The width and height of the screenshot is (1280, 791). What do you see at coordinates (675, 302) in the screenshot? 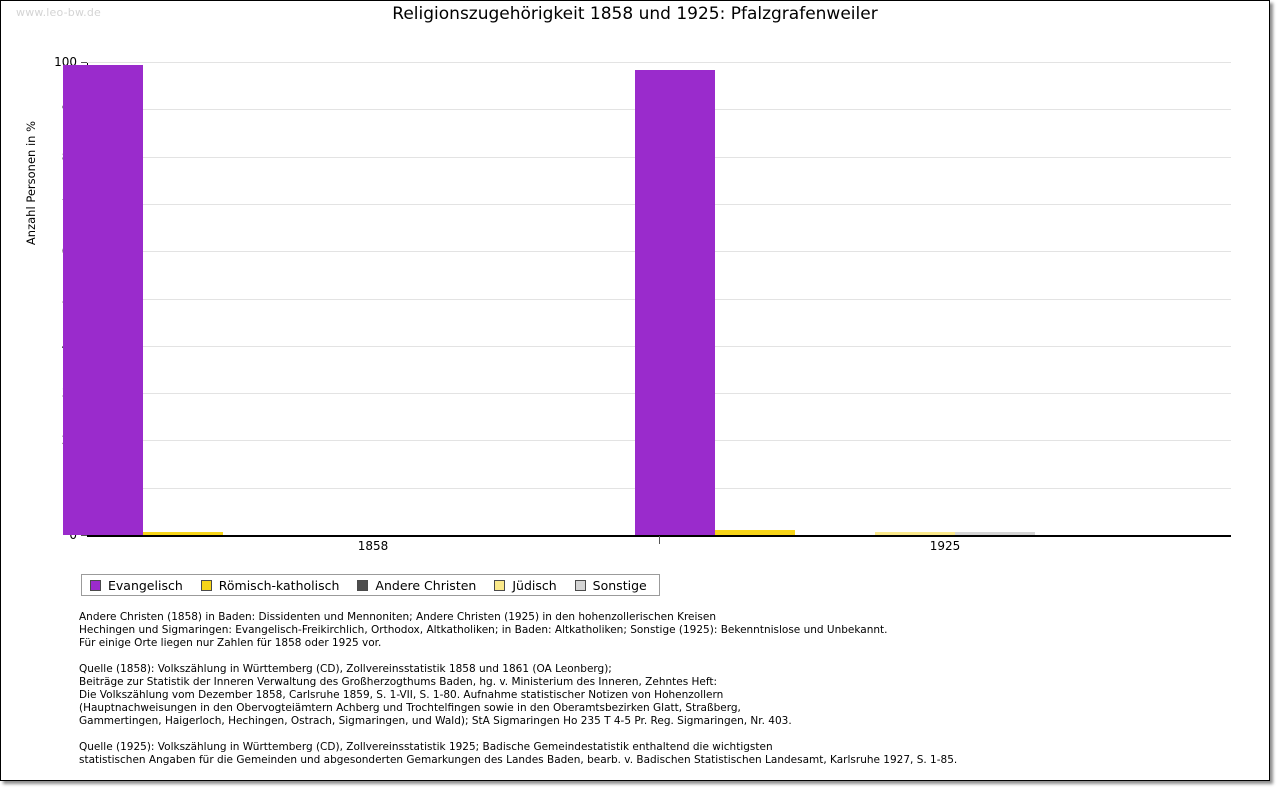
I see `bar-1925-evangelisch` at bounding box center [675, 302].